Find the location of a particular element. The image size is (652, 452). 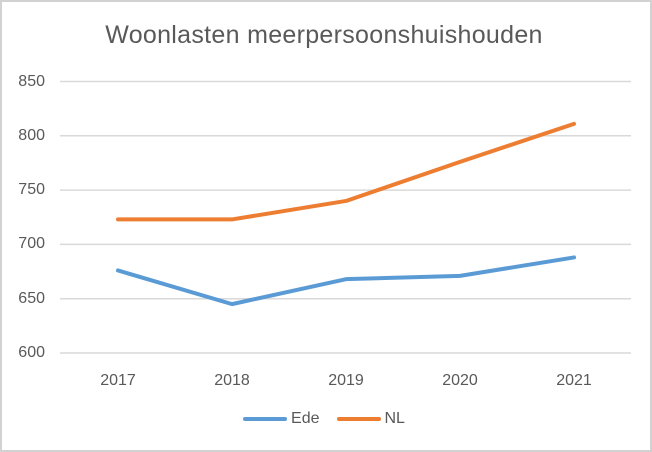

legend: Ede NL is located at coordinates (324, 419).